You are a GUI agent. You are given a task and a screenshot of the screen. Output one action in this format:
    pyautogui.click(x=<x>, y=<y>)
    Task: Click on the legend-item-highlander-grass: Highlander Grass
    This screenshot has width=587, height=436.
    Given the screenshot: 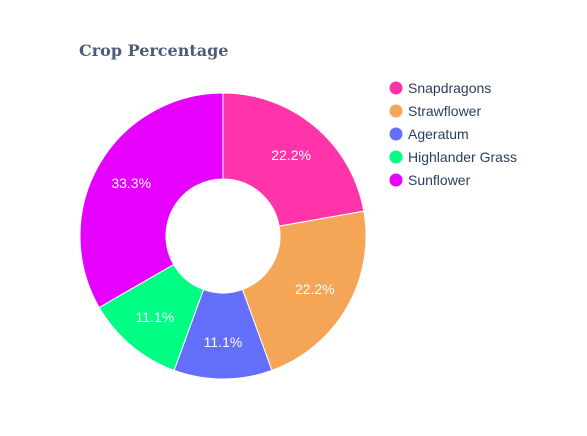 What is the action you would take?
    pyautogui.click(x=453, y=157)
    